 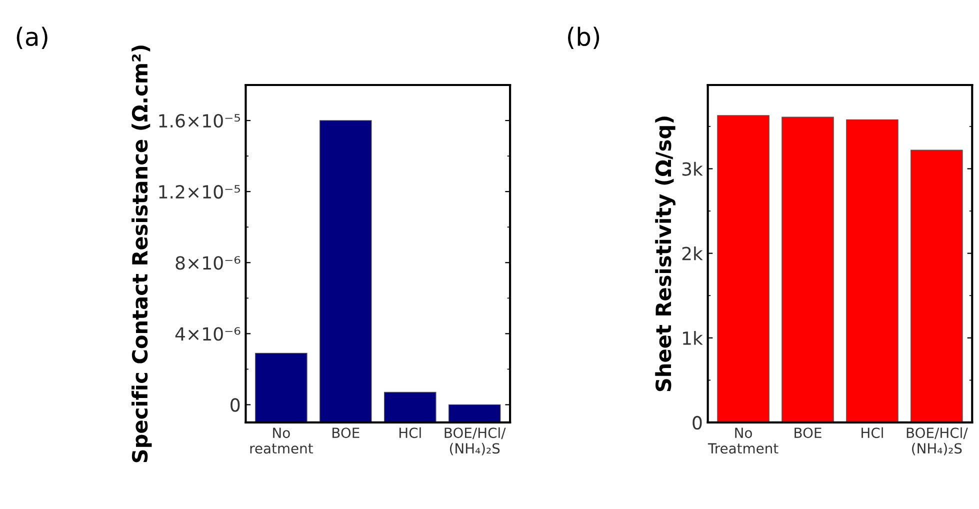 What do you see at coordinates (142, 254) in the screenshot?
I see `y-axis-title: Specific Contact Resistance (Ω.cm²)` at bounding box center [142, 254].